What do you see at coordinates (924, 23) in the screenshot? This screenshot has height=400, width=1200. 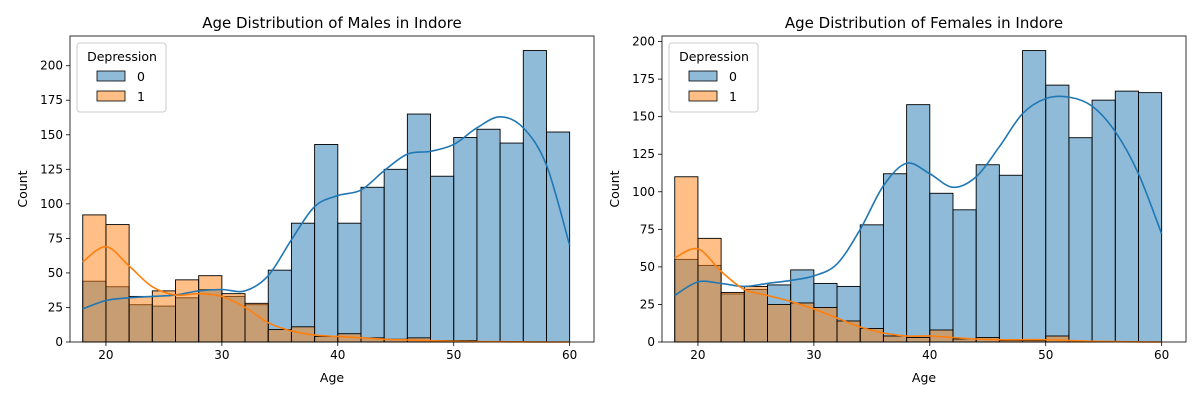 I see `chart-title: Age Distribution of Females in Indore` at bounding box center [924, 23].